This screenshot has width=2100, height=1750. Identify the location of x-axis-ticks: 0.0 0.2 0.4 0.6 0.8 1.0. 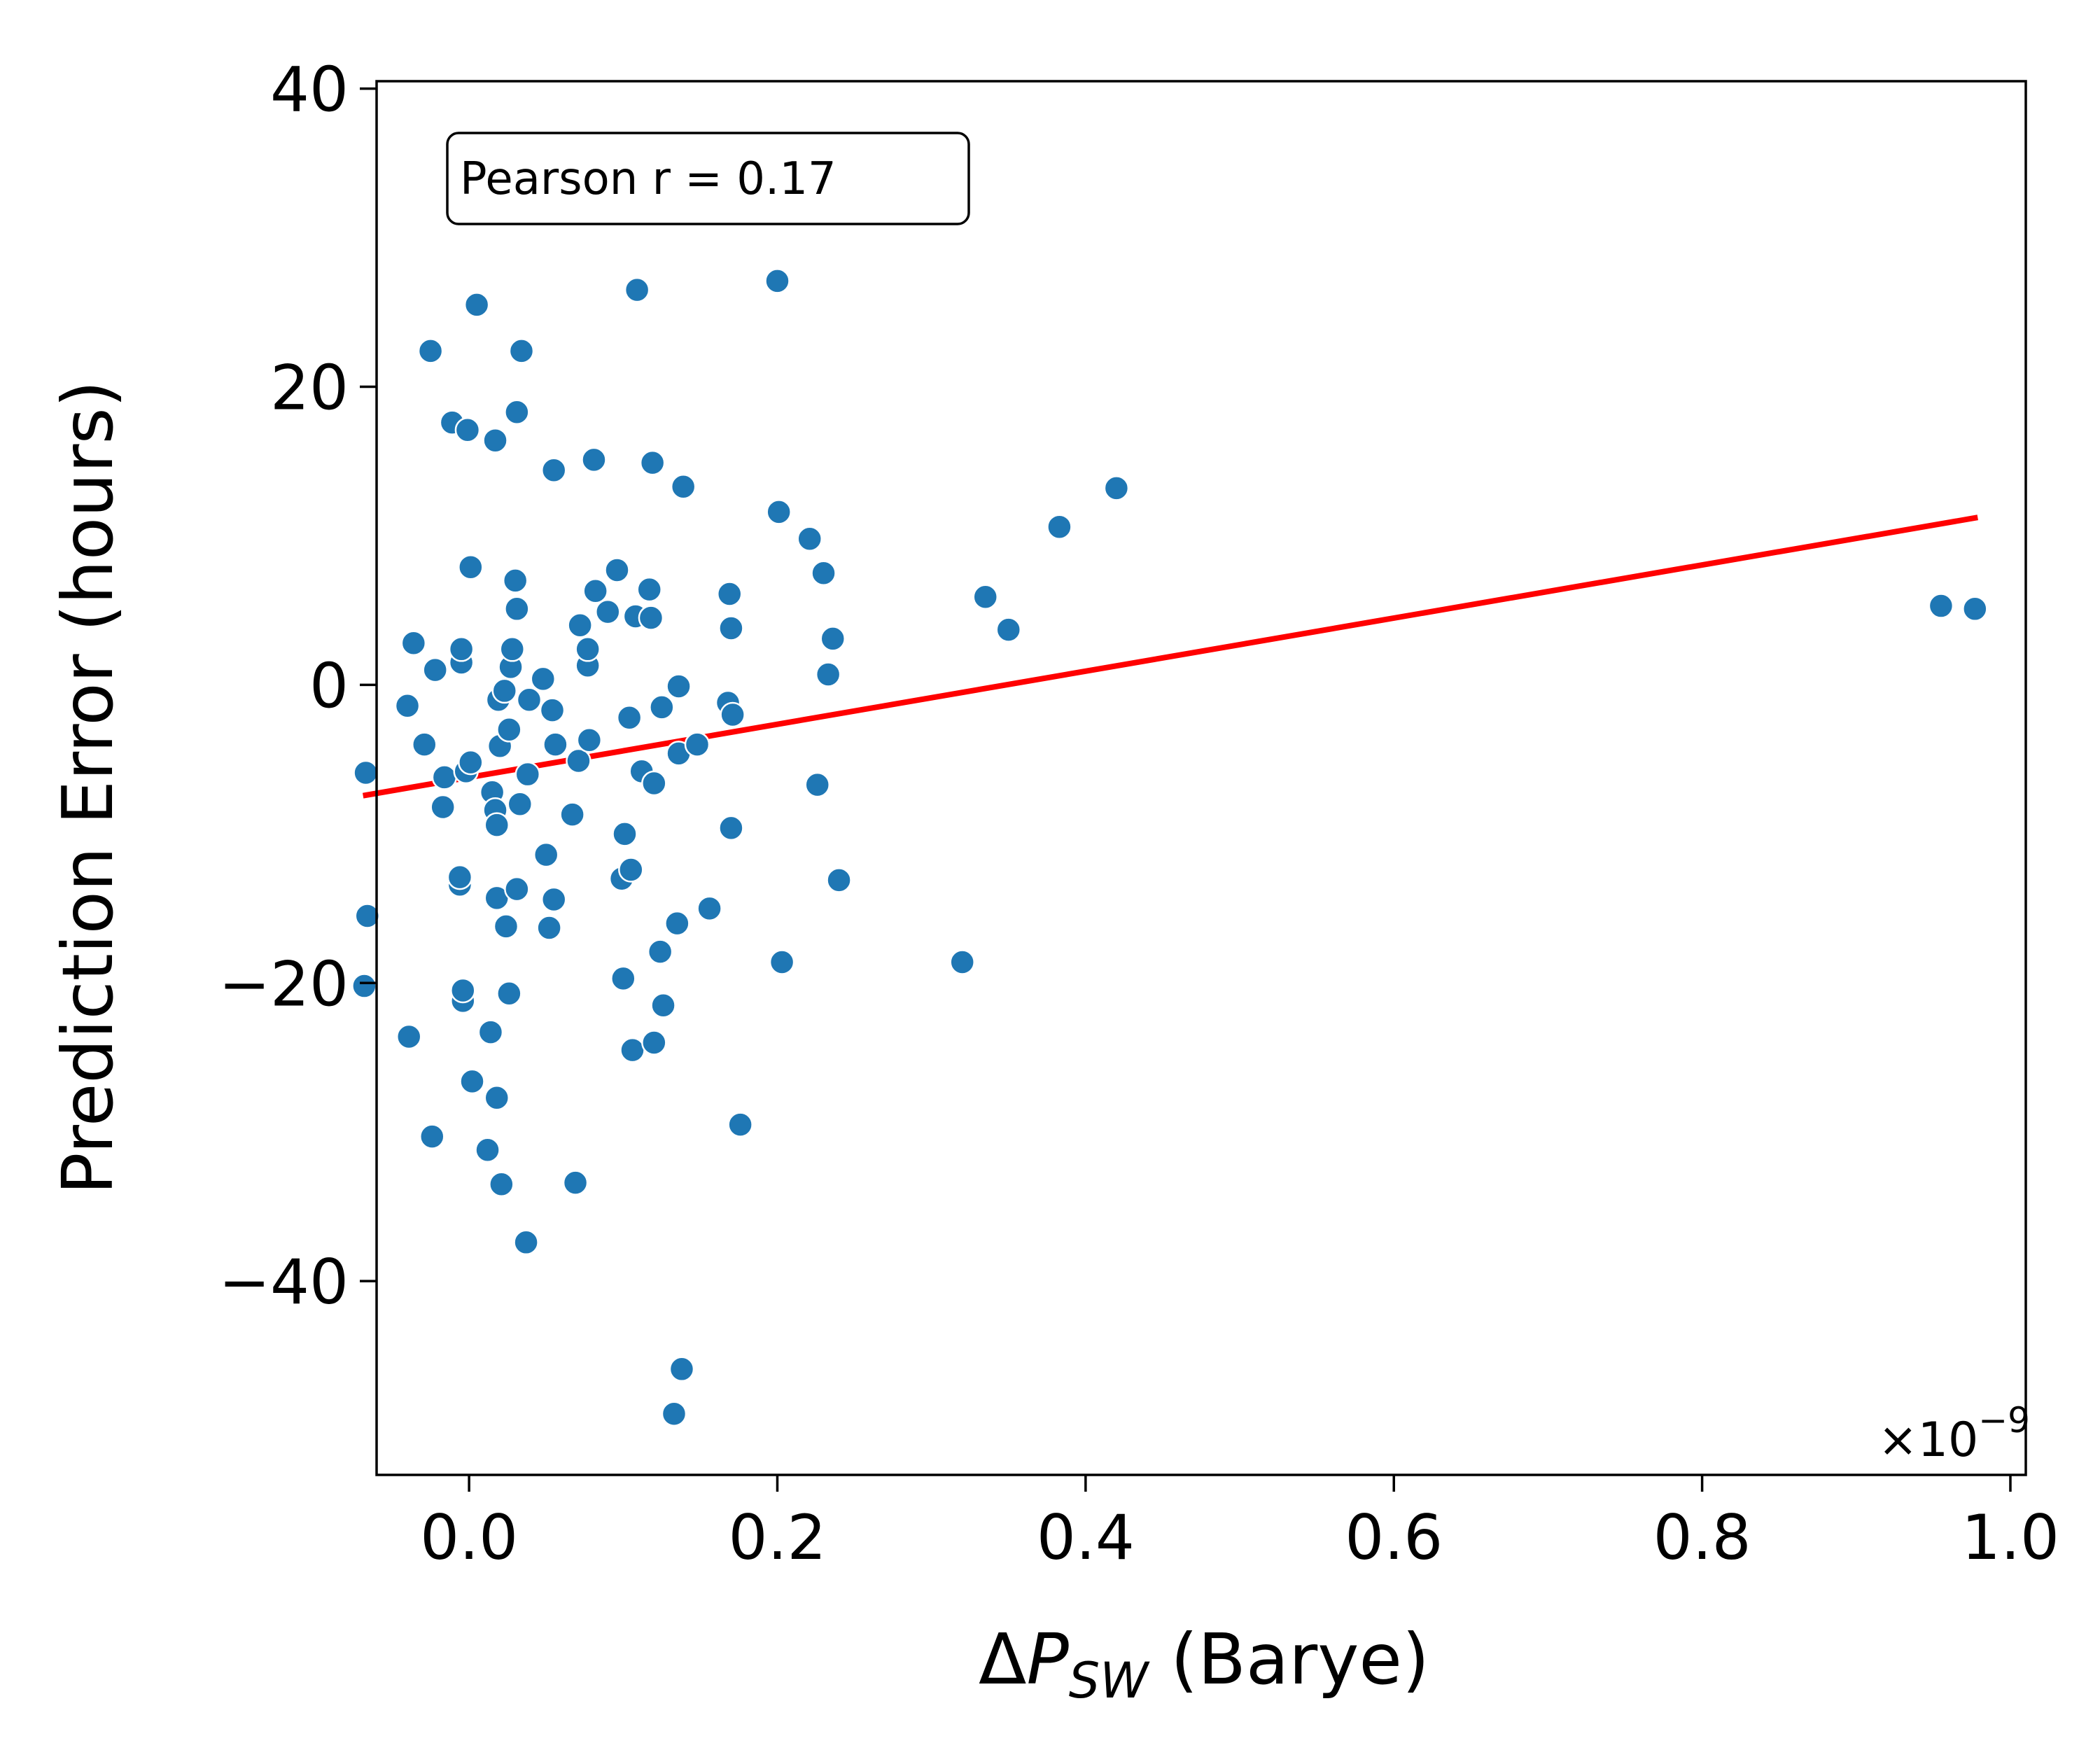
(1239, 1524).